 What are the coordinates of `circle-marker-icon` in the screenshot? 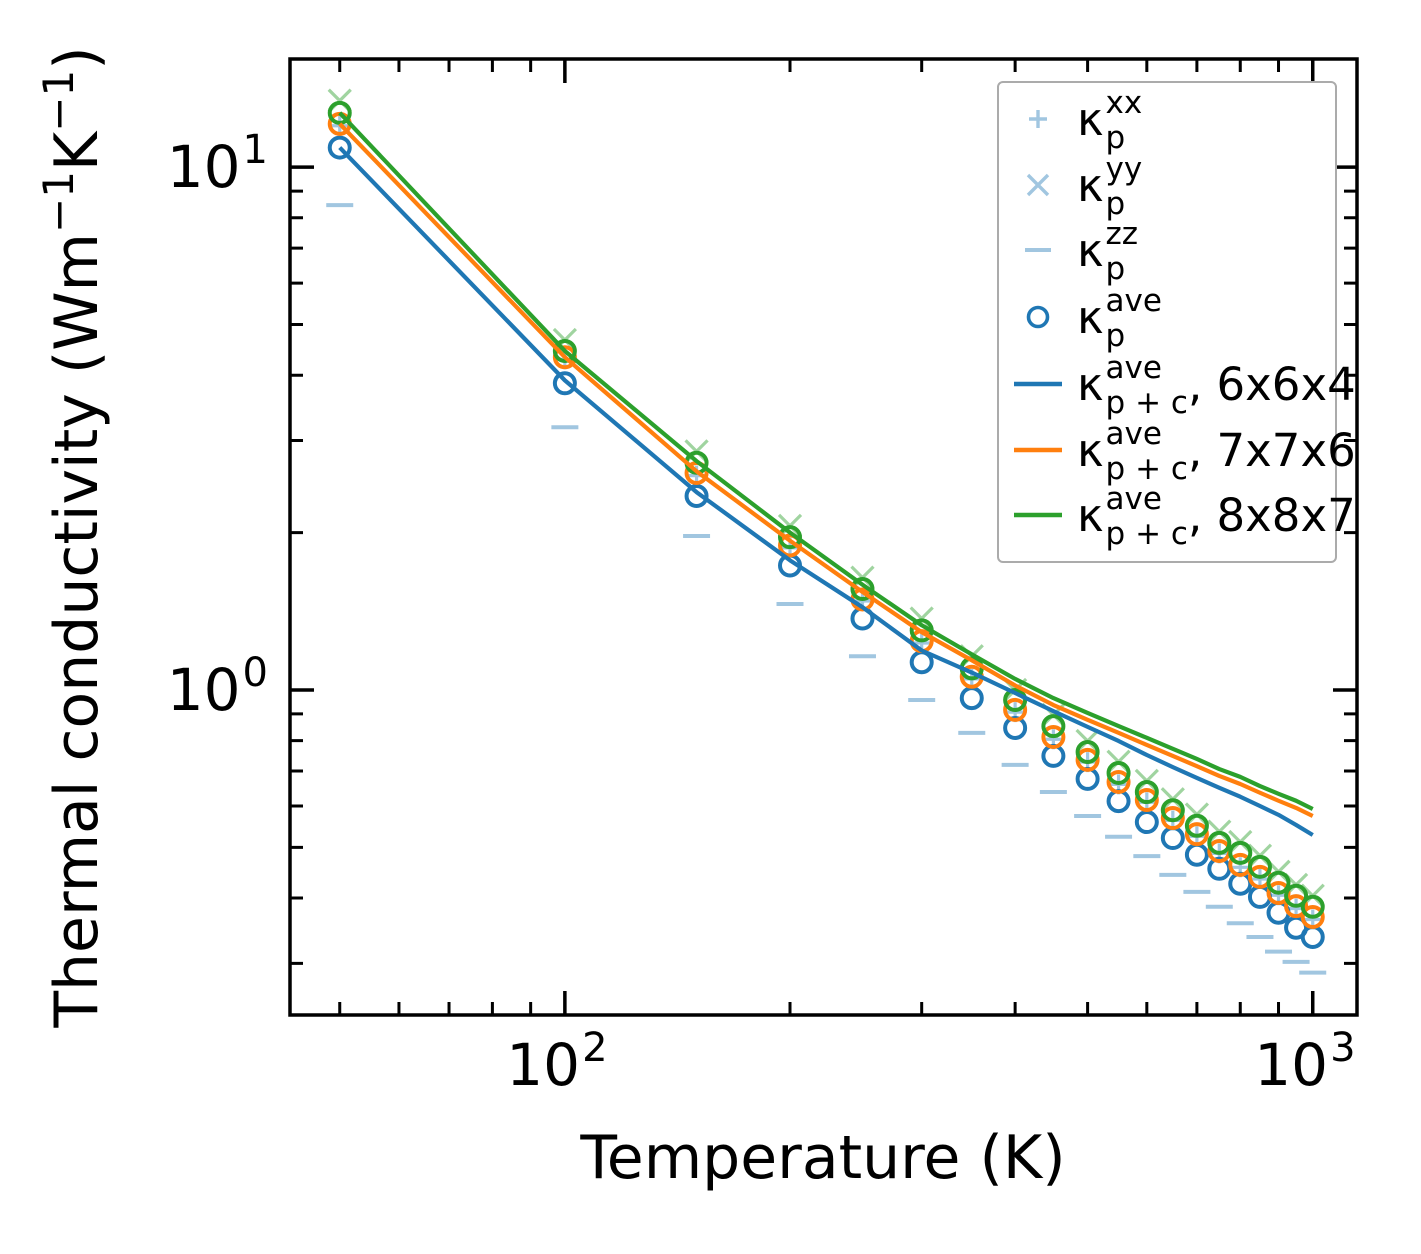 It's located at (1038, 317).